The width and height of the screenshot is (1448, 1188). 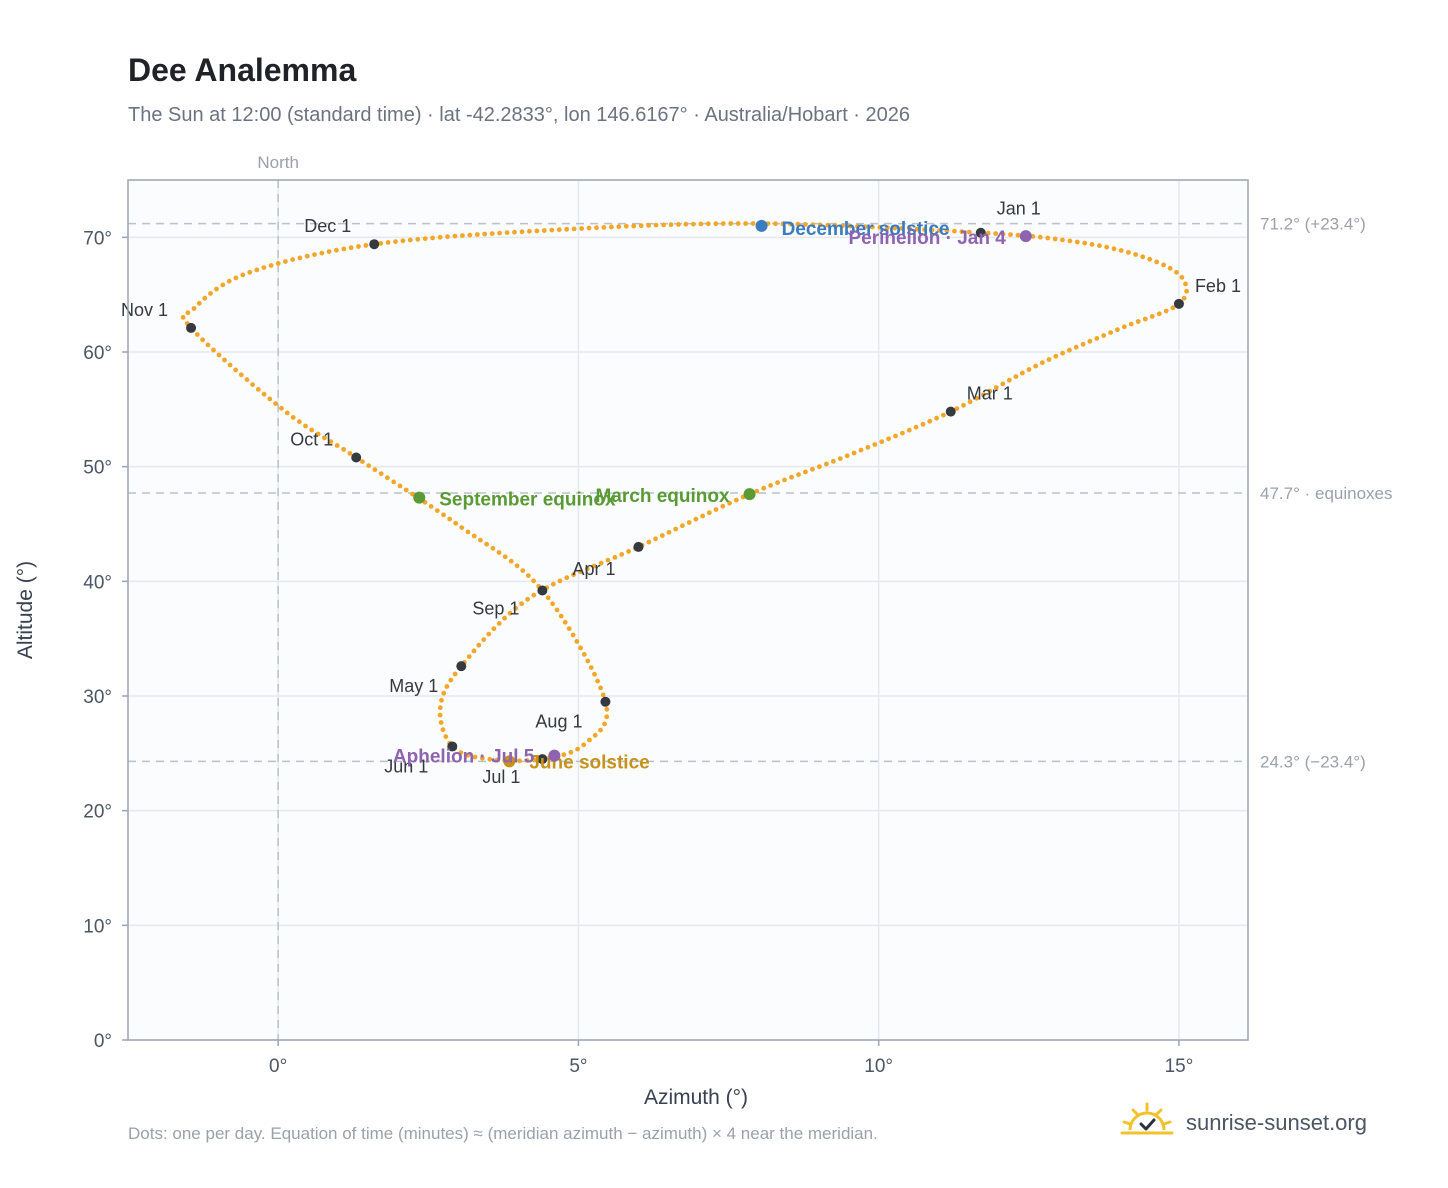 I want to click on month-label: Feb 1, so click(x=1218, y=286).